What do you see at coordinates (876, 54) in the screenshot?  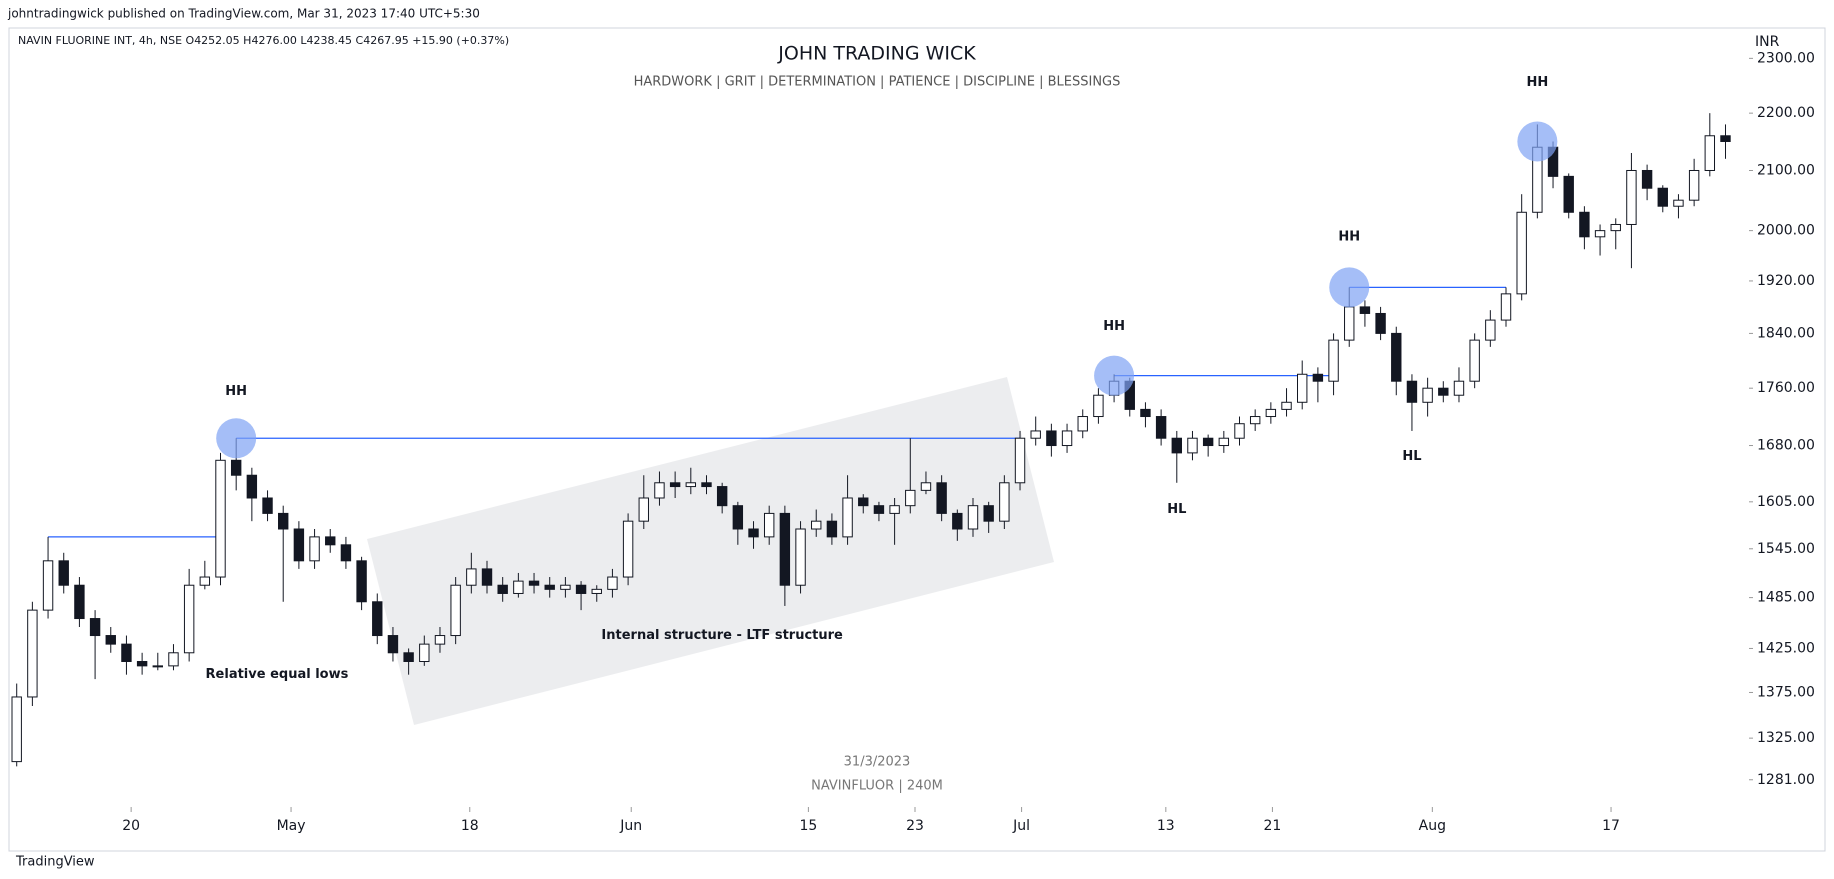 I see `chart-title: JOHN TRADING WICK` at bounding box center [876, 54].